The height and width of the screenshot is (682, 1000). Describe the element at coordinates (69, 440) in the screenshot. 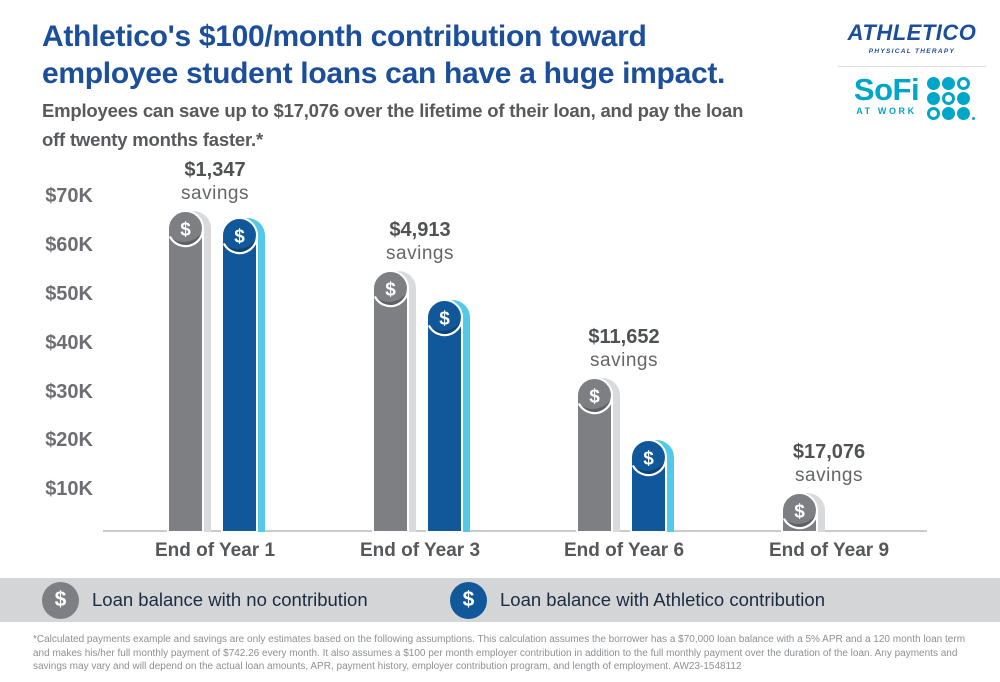

I see `y-tick: $20K` at that location.